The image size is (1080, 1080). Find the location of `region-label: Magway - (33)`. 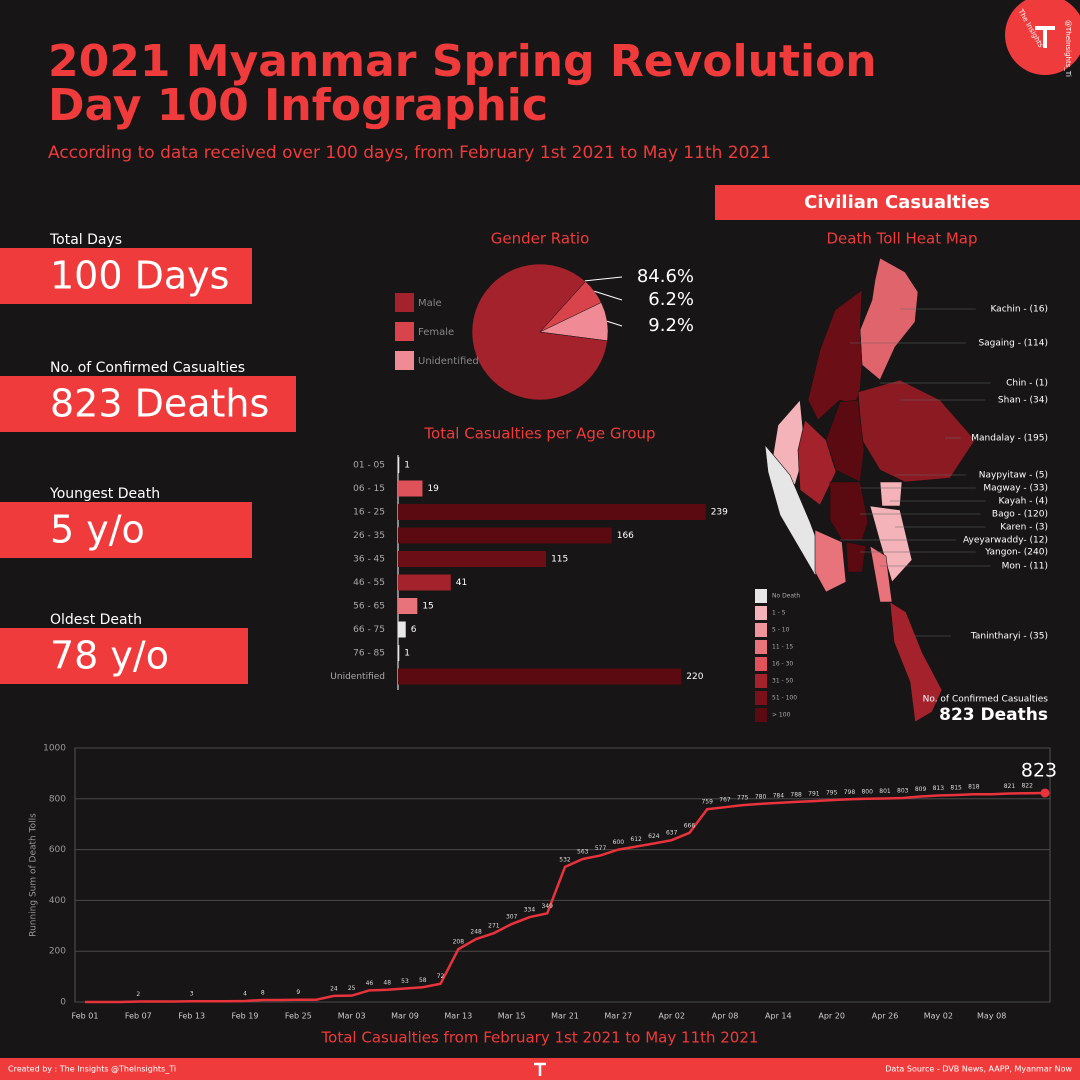

region-label: Magway - (33) is located at coordinates (1015, 489).